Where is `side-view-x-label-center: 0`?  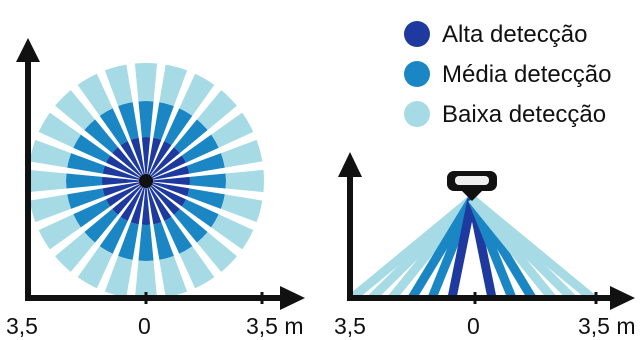 side-view-x-label-center: 0 is located at coordinates (473, 326).